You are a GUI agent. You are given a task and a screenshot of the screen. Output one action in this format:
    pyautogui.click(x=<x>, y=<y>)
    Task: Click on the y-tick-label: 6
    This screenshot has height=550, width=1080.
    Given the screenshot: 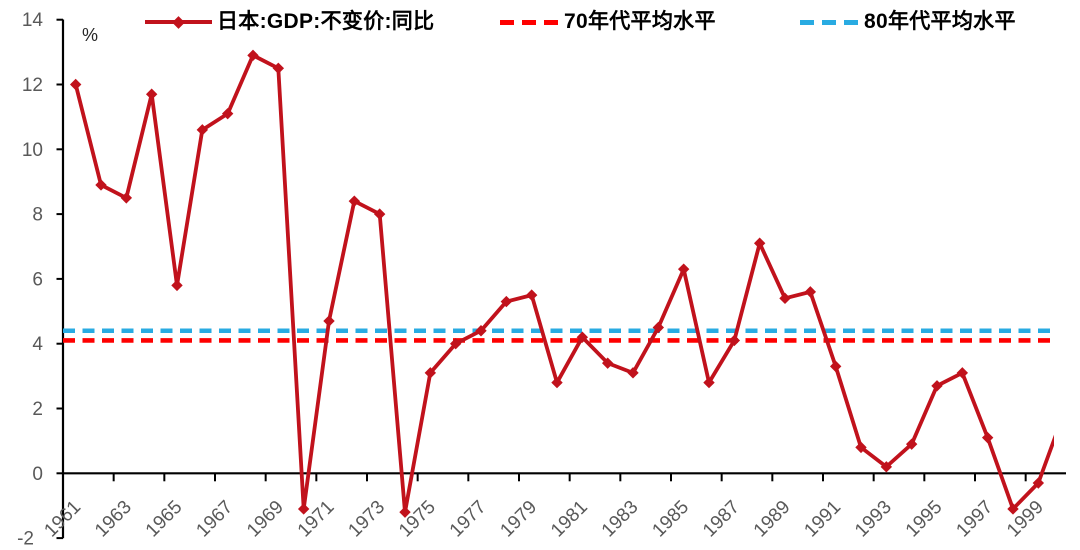 What is the action you would take?
    pyautogui.click(x=37, y=279)
    